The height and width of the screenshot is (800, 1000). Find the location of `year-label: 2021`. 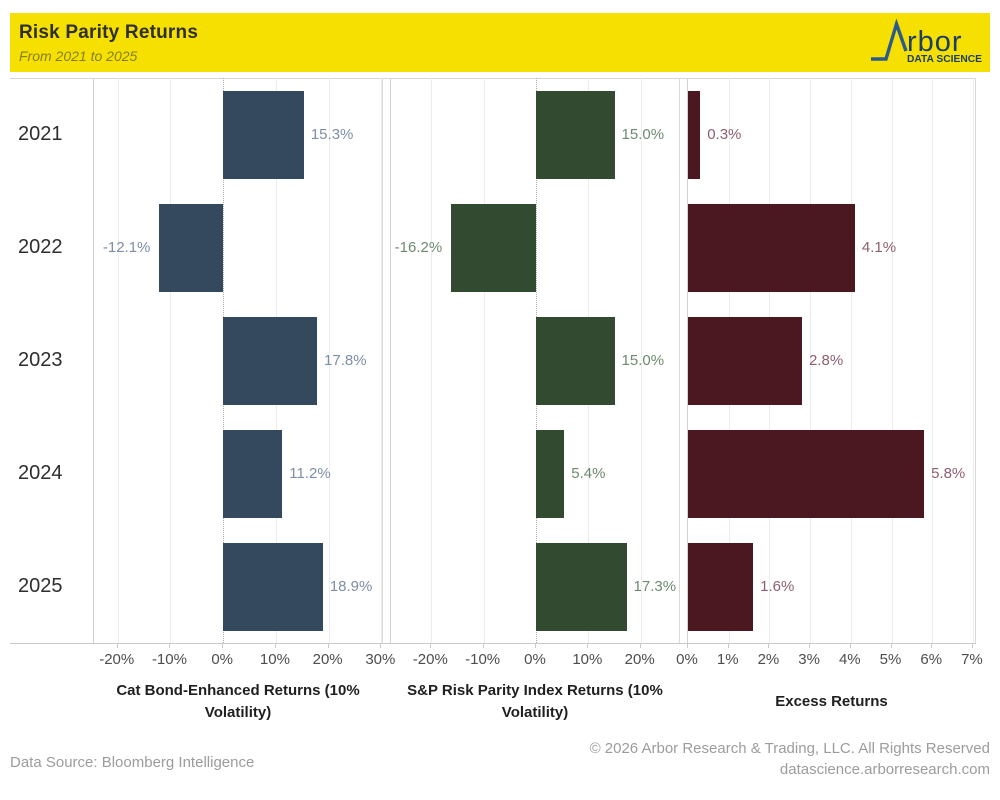

year-label: 2021 is located at coordinates (40, 134).